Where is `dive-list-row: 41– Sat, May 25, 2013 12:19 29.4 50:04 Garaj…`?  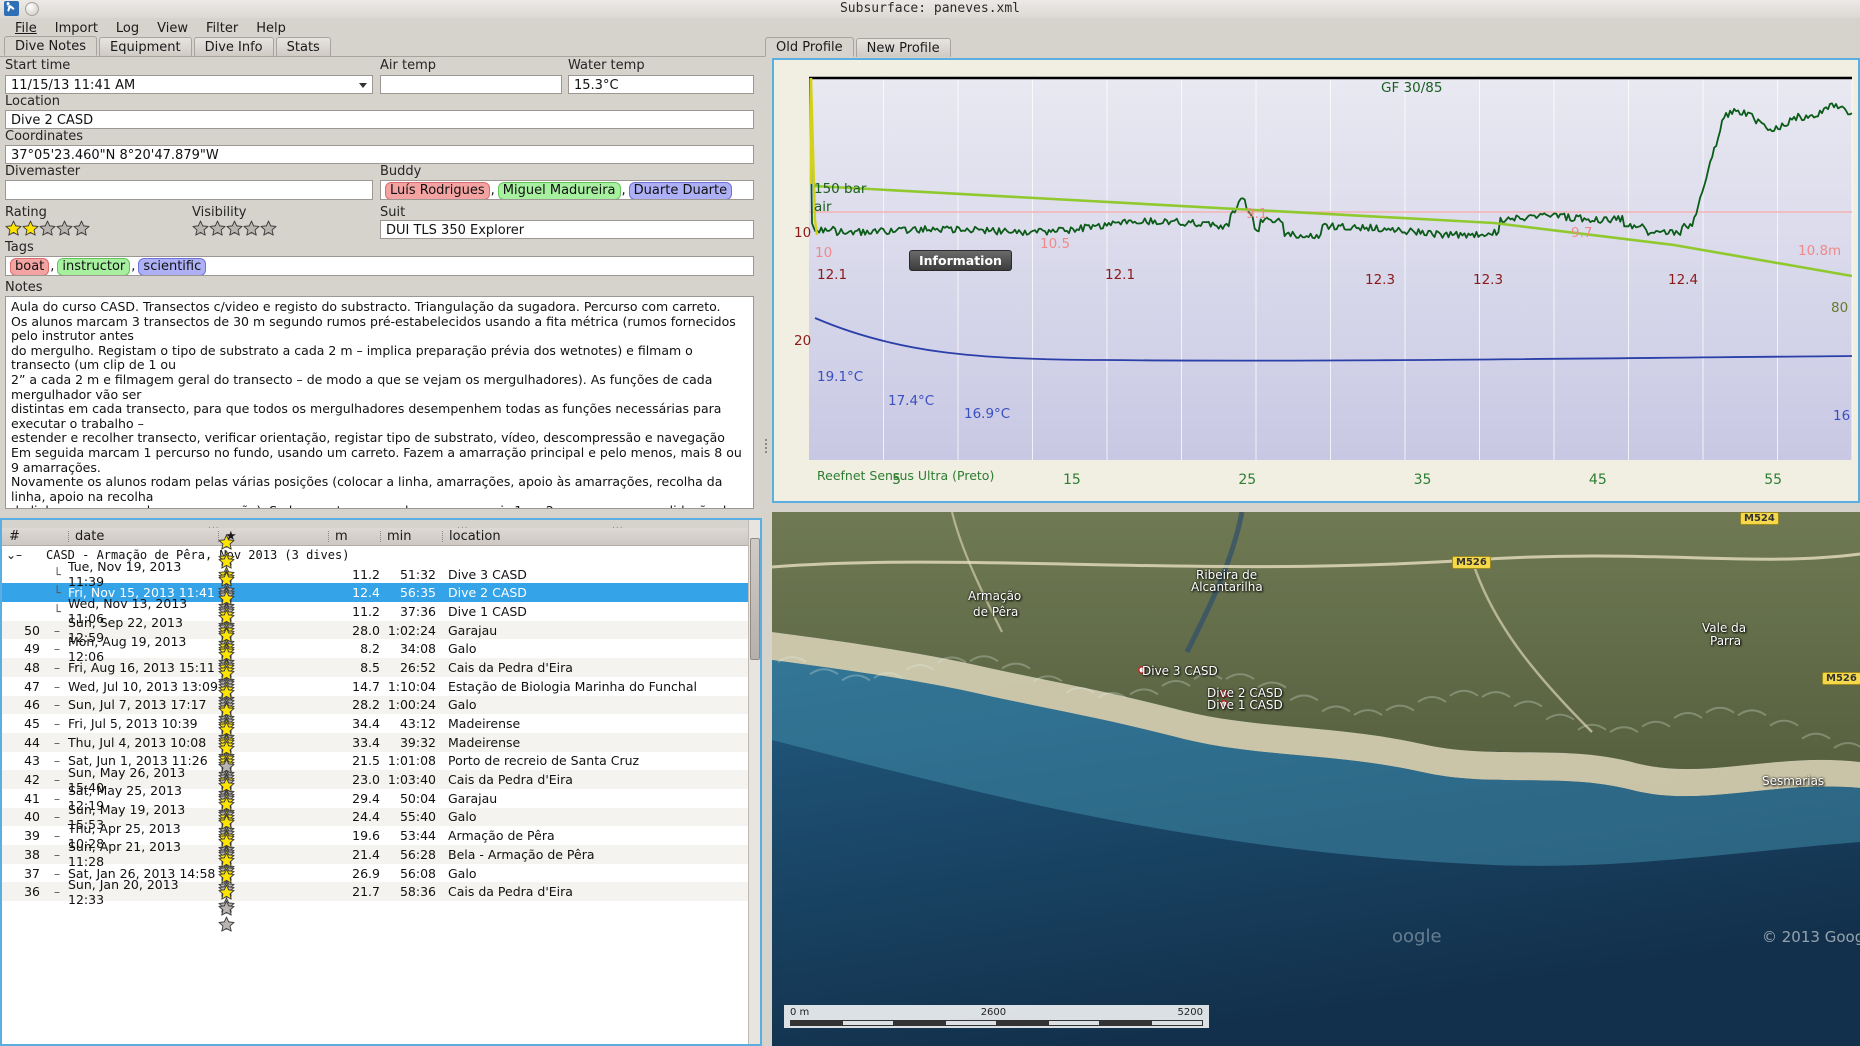
dive-list-row: 41– Sat, May 25, 2013 12:19 29.4 50:04 Garaj… is located at coordinates (381, 798).